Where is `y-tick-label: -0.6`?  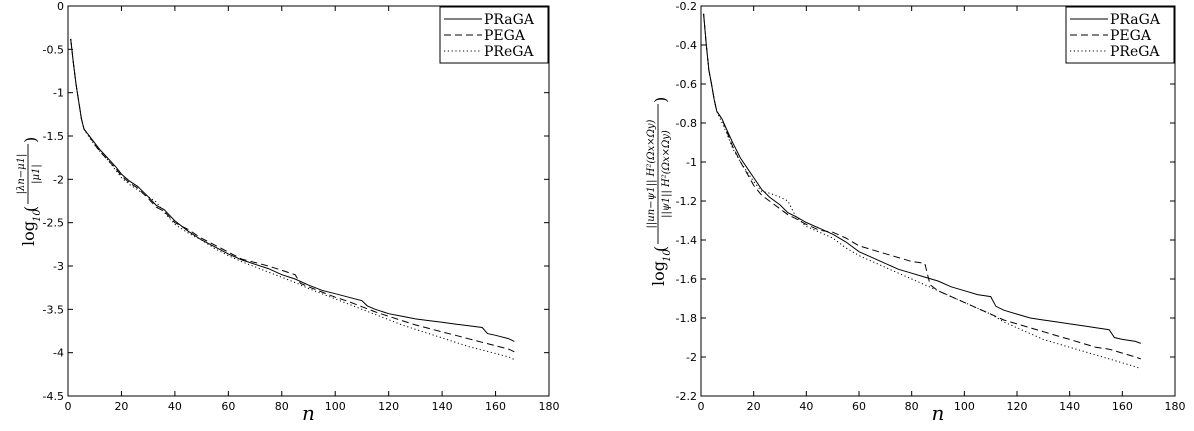
y-tick-label: -0.6 is located at coordinates (686, 84).